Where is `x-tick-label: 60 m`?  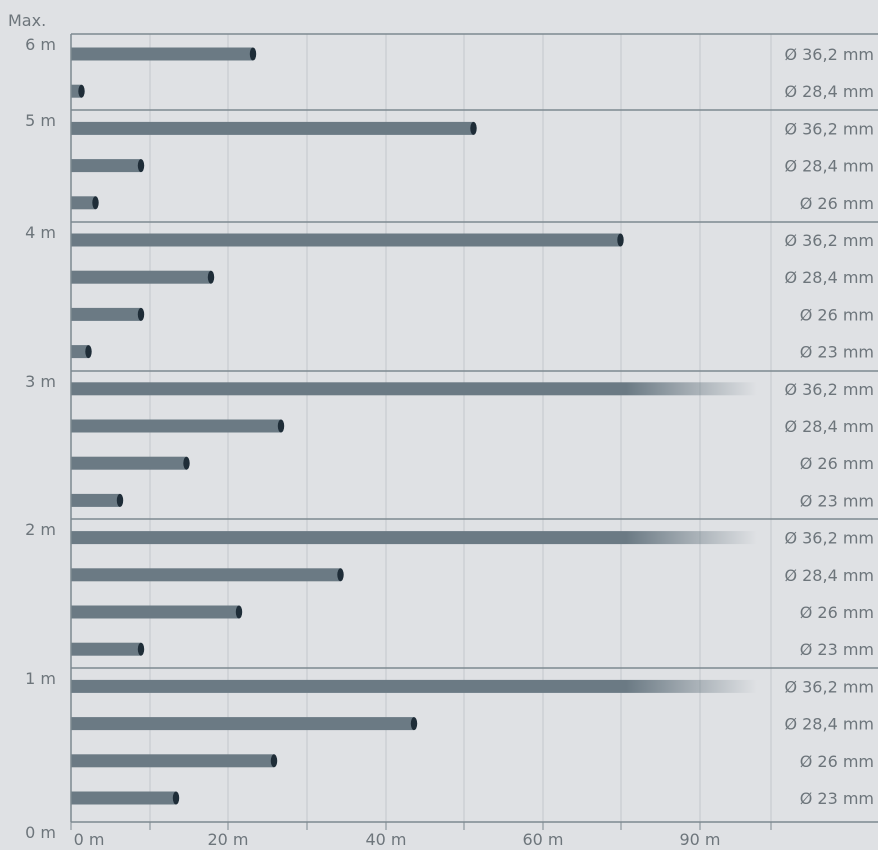
x-tick-label: 60 m is located at coordinates (542, 839).